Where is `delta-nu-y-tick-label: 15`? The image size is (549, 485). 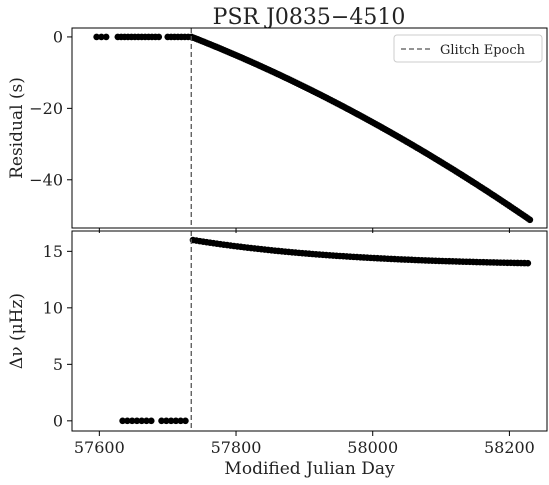
delta-nu-y-tick-label: 15 is located at coordinates (53, 251).